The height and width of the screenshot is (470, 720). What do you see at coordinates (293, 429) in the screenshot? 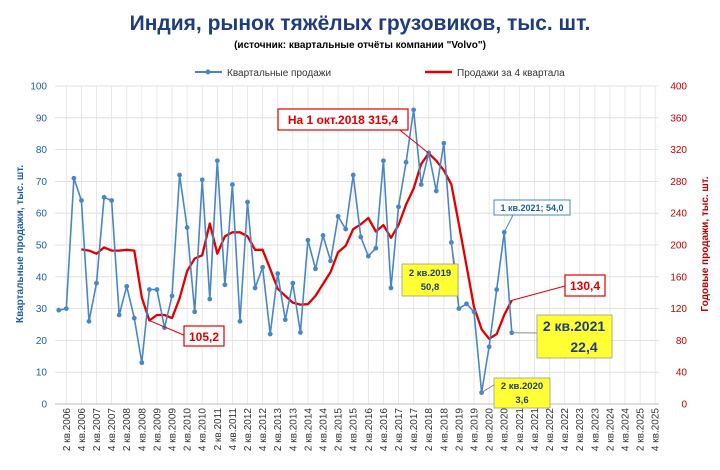
I see `x-tick-label: 4 кв.2013` at bounding box center [293, 429].